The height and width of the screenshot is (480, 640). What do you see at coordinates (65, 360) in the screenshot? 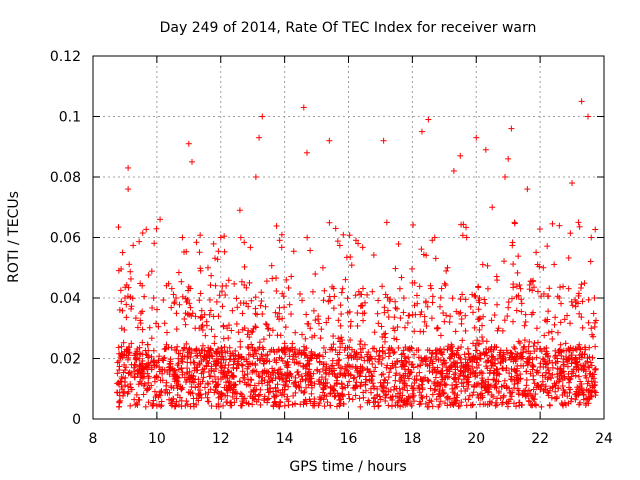
I see `y-tick-label: 0.02` at bounding box center [65, 360].